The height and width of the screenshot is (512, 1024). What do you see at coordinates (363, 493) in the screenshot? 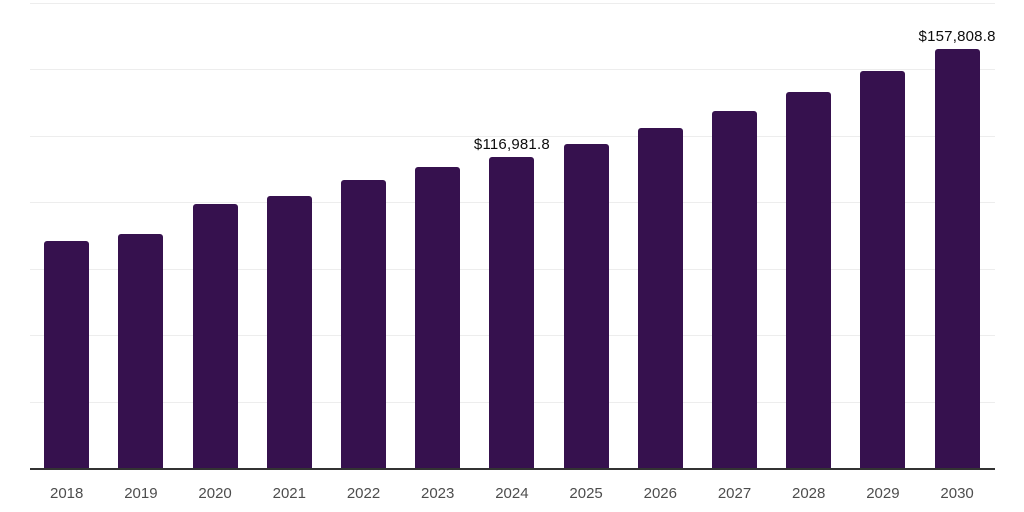
I see `x-tick-2022: 2022` at bounding box center [363, 493].